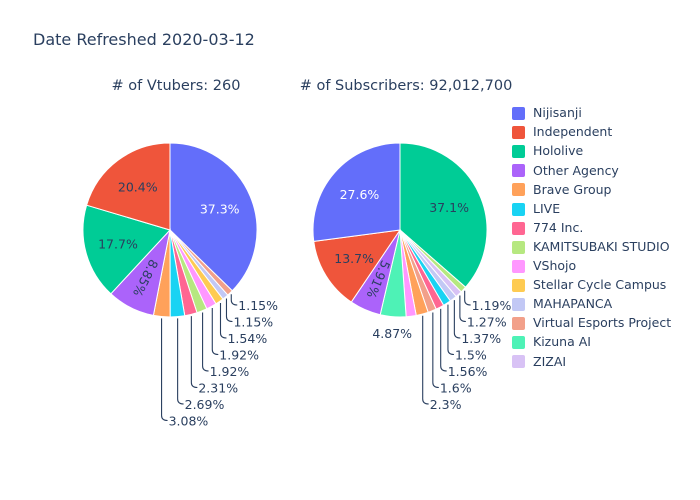 The width and height of the screenshot is (700, 500). Describe the element at coordinates (471, 355) in the screenshot. I see `slice-value-label: 1.5%` at that location.